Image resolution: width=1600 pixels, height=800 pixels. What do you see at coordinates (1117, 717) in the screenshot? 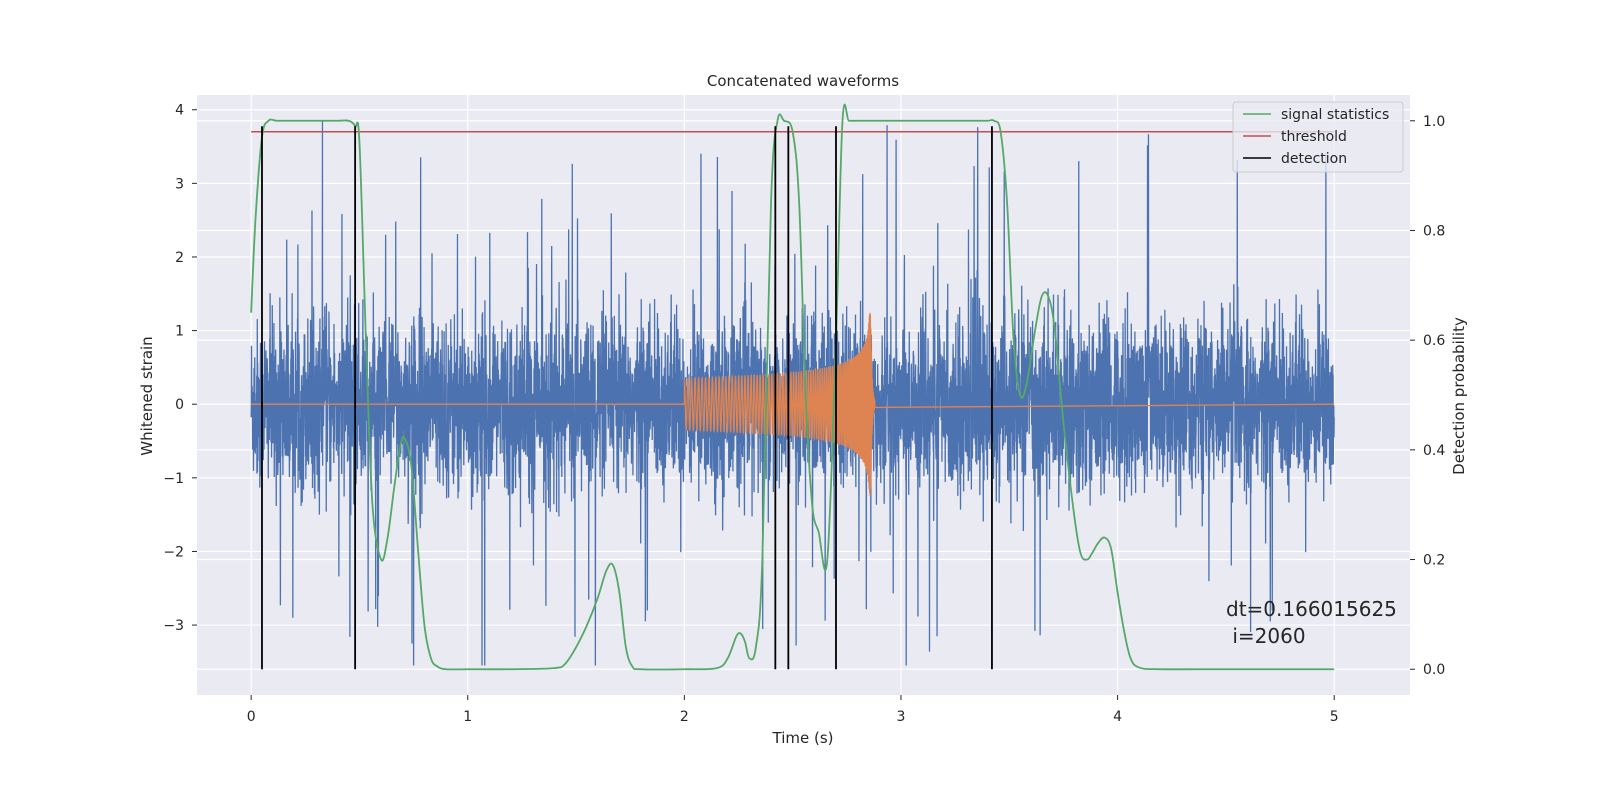
I see `x-tick-label: 4` at bounding box center [1117, 717].